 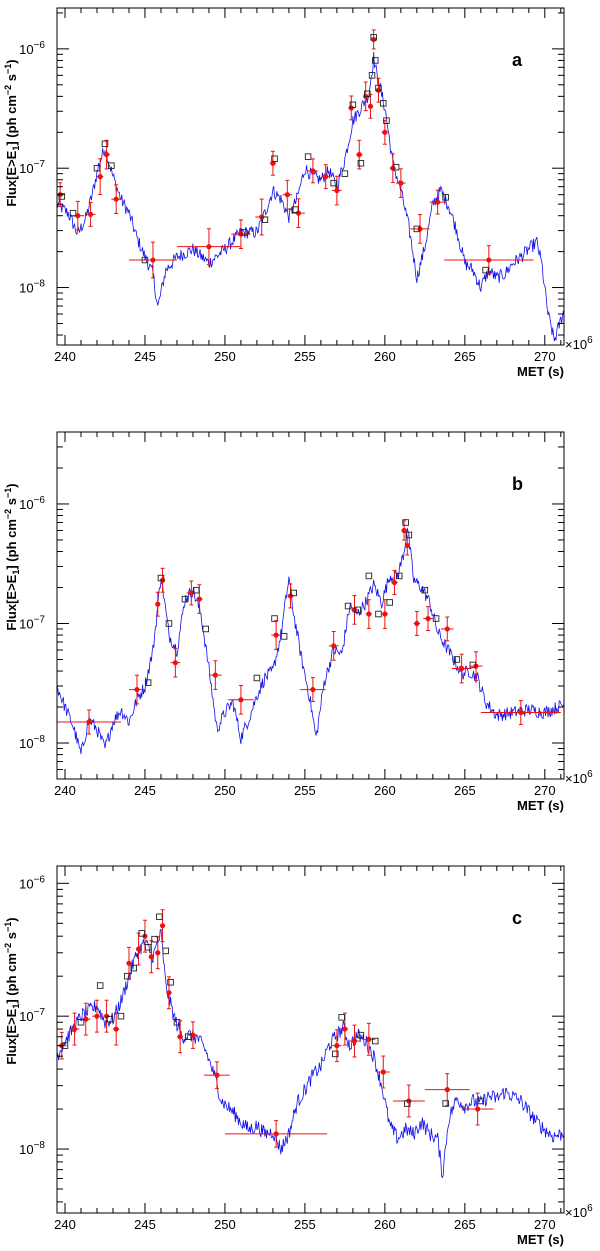 I want to click on panel-label: a, so click(x=517, y=60).